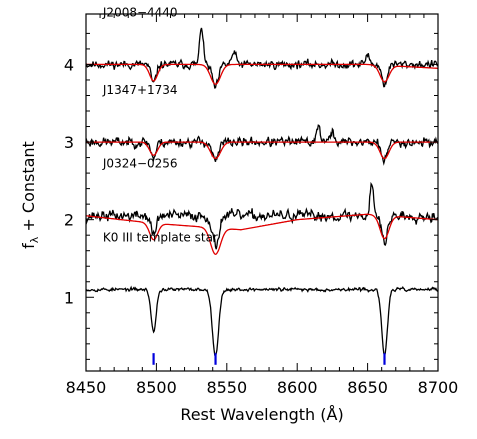  Describe the element at coordinates (160, 237) in the screenshot. I see `spectrum-label-3: K0 III template star` at that location.